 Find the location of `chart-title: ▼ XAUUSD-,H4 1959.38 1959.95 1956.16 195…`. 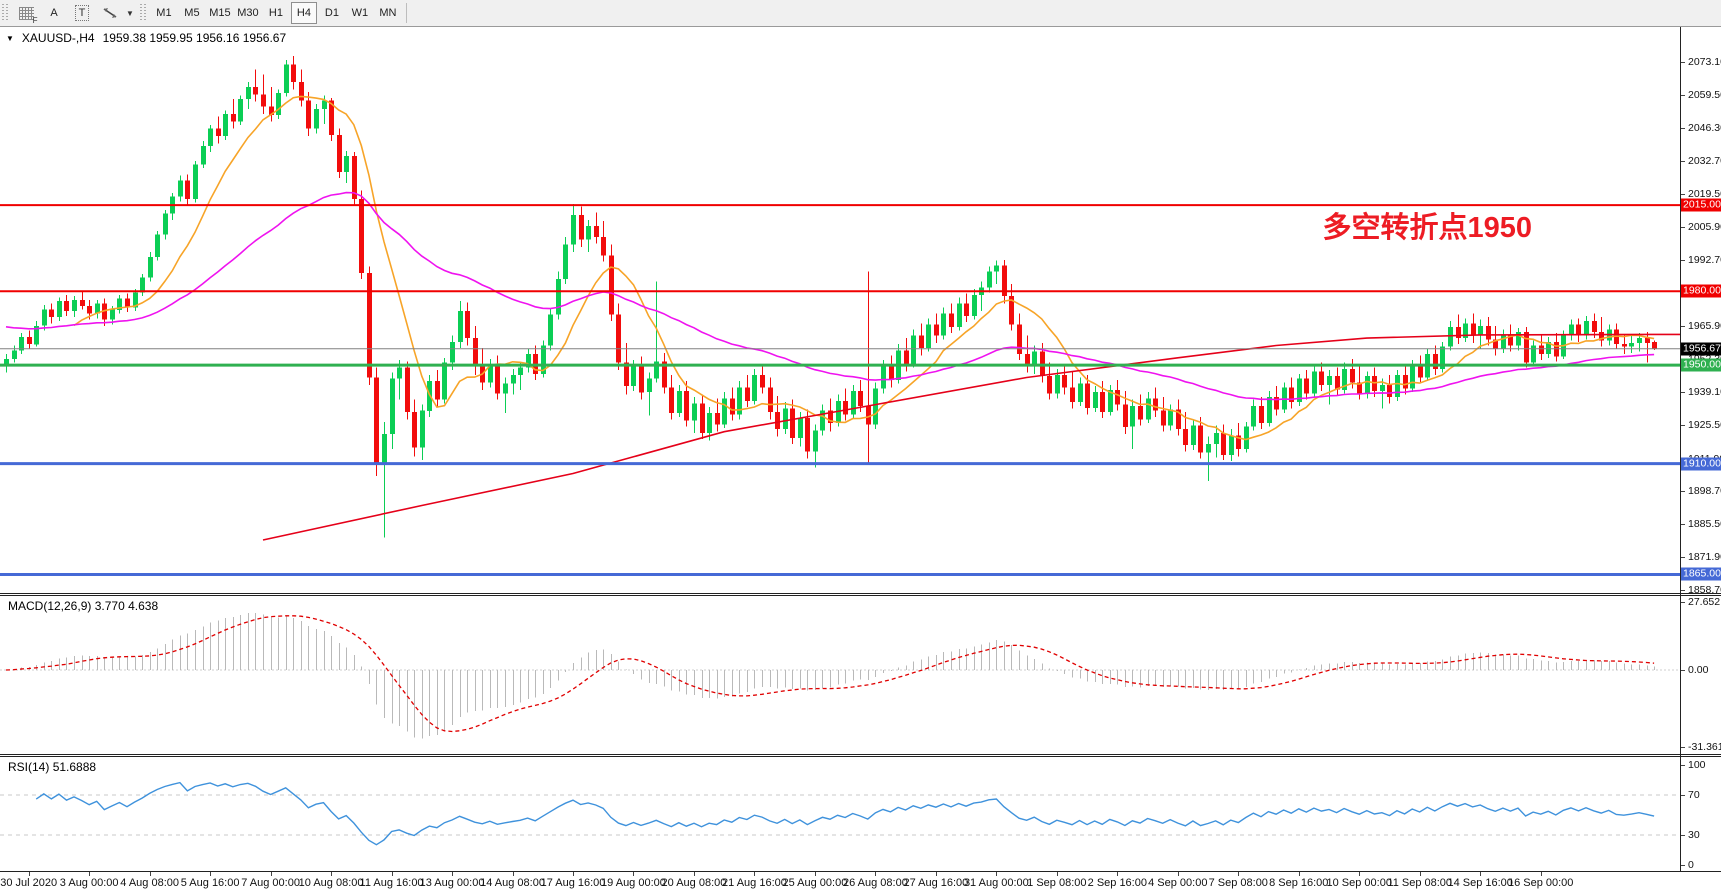

chart-title: ▼ XAUUSD-,H4 1959.38 1959.95 1956.16 195… is located at coordinates (146, 38).